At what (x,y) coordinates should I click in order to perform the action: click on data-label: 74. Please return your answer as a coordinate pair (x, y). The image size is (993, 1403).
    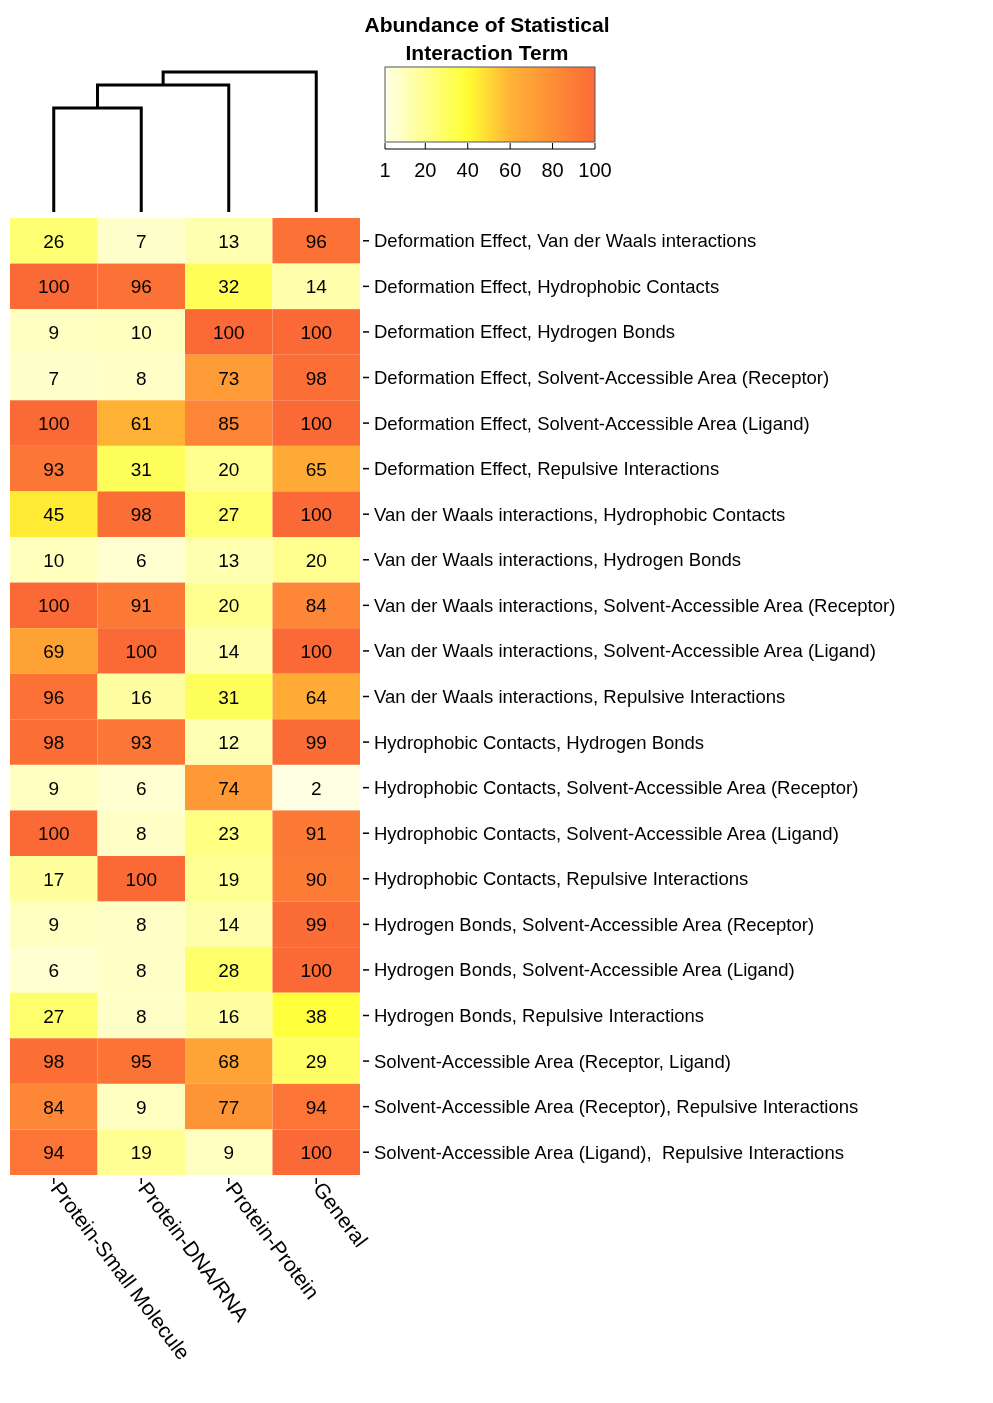
    Looking at the image, I should click on (229, 788).